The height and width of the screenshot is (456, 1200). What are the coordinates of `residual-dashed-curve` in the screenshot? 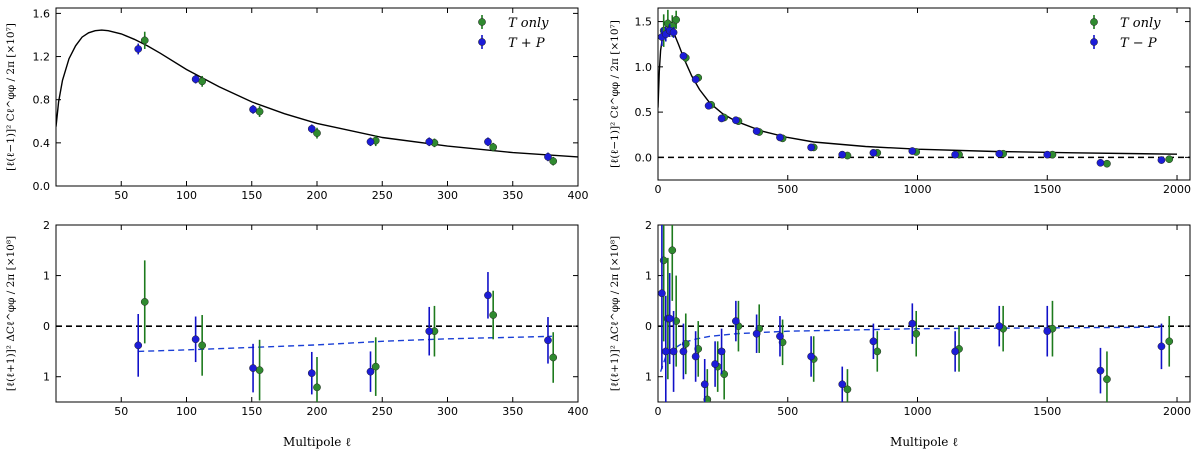 It's located at (345, 344).